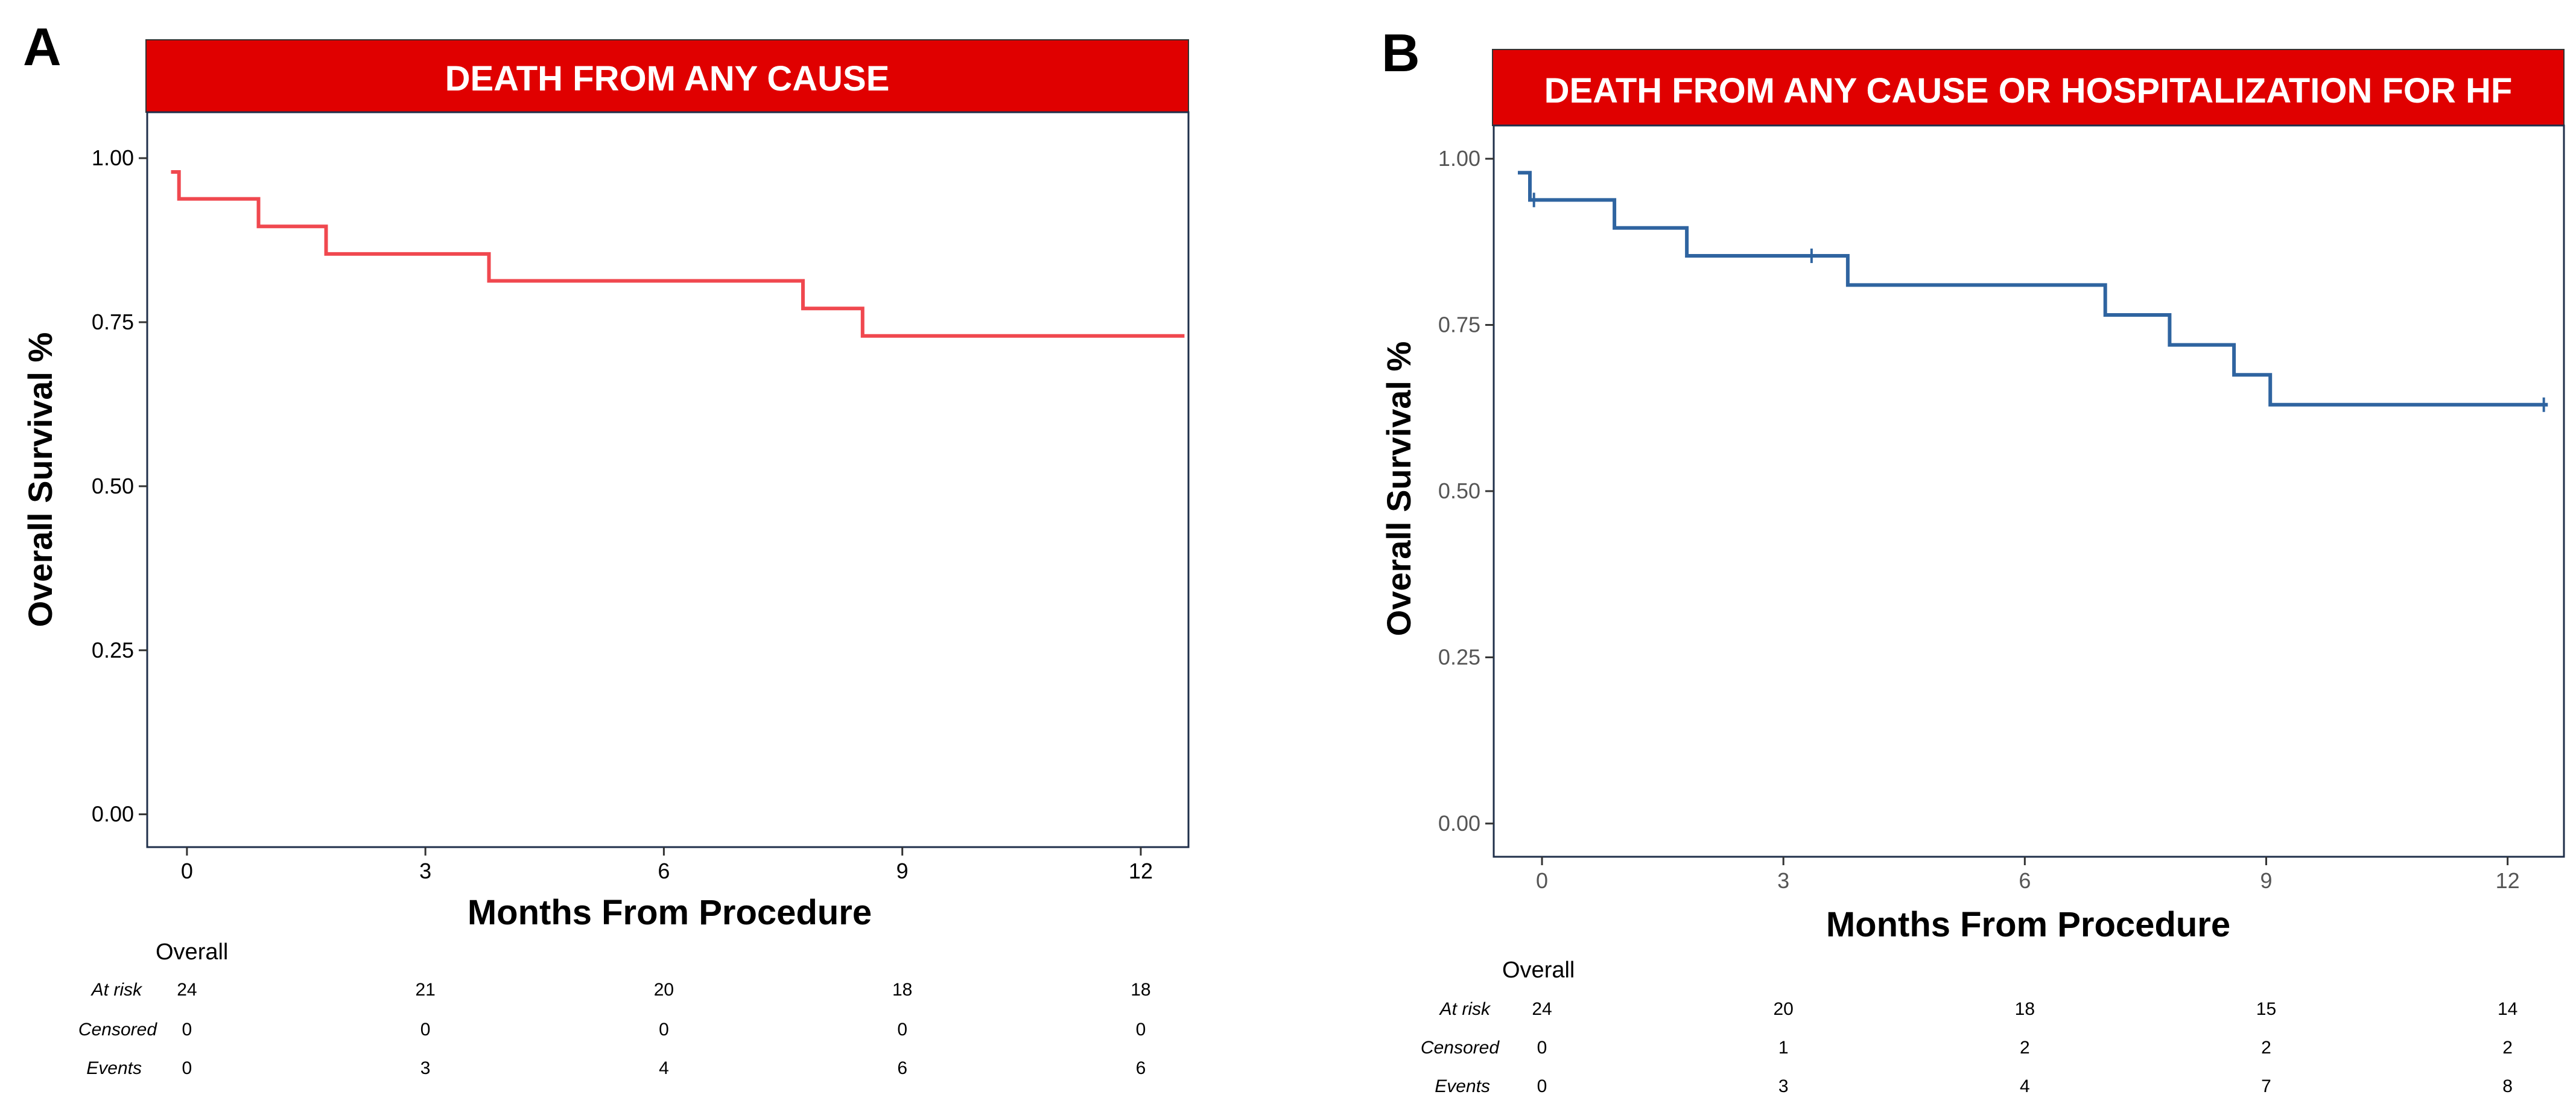 This screenshot has height=1115, width=2576. I want to click on panel-b-risk-values: 24 20 18 15 140 1 2 2 20 3 4 7 8, so click(2024, 1047).